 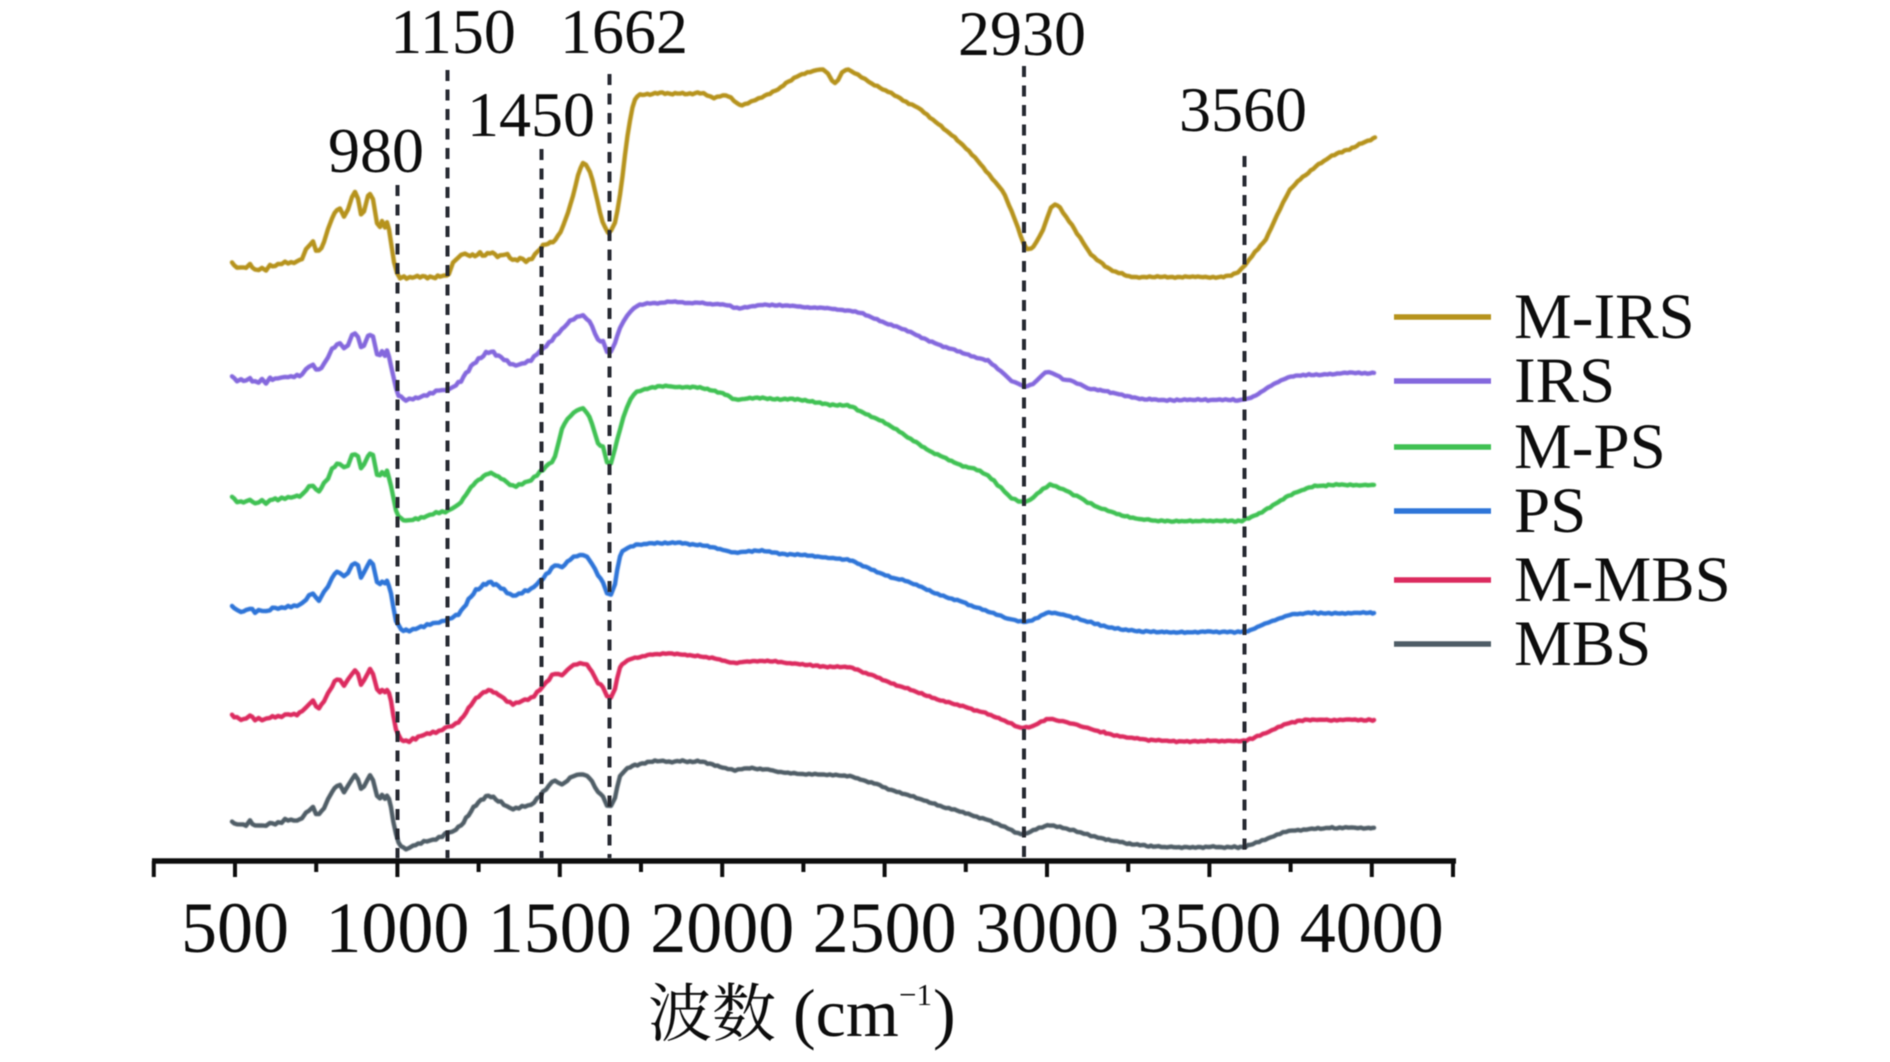 What do you see at coordinates (885, 928) in the screenshot?
I see `svg-text: 2500` at bounding box center [885, 928].